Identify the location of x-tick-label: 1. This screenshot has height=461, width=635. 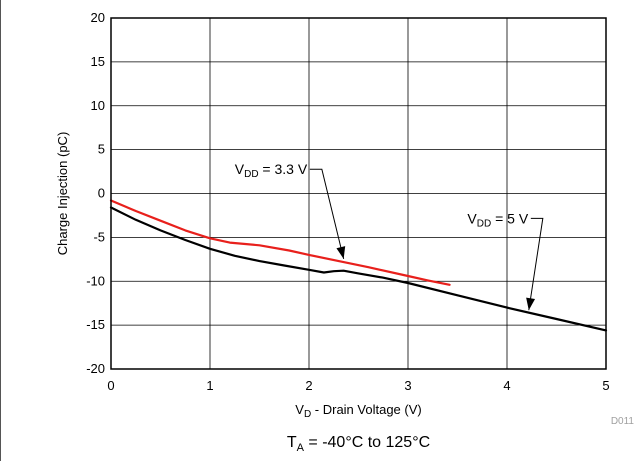
(209, 385).